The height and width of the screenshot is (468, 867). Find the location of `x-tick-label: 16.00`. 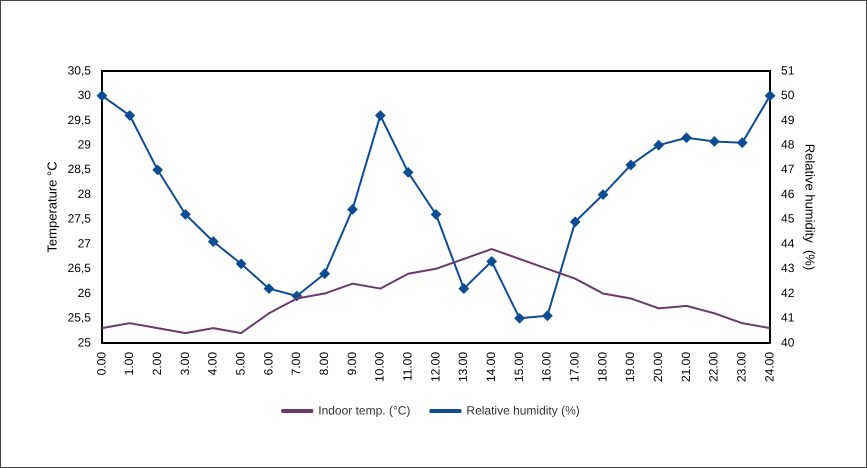

x-tick-label: 16.00 is located at coordinates (547, 367).